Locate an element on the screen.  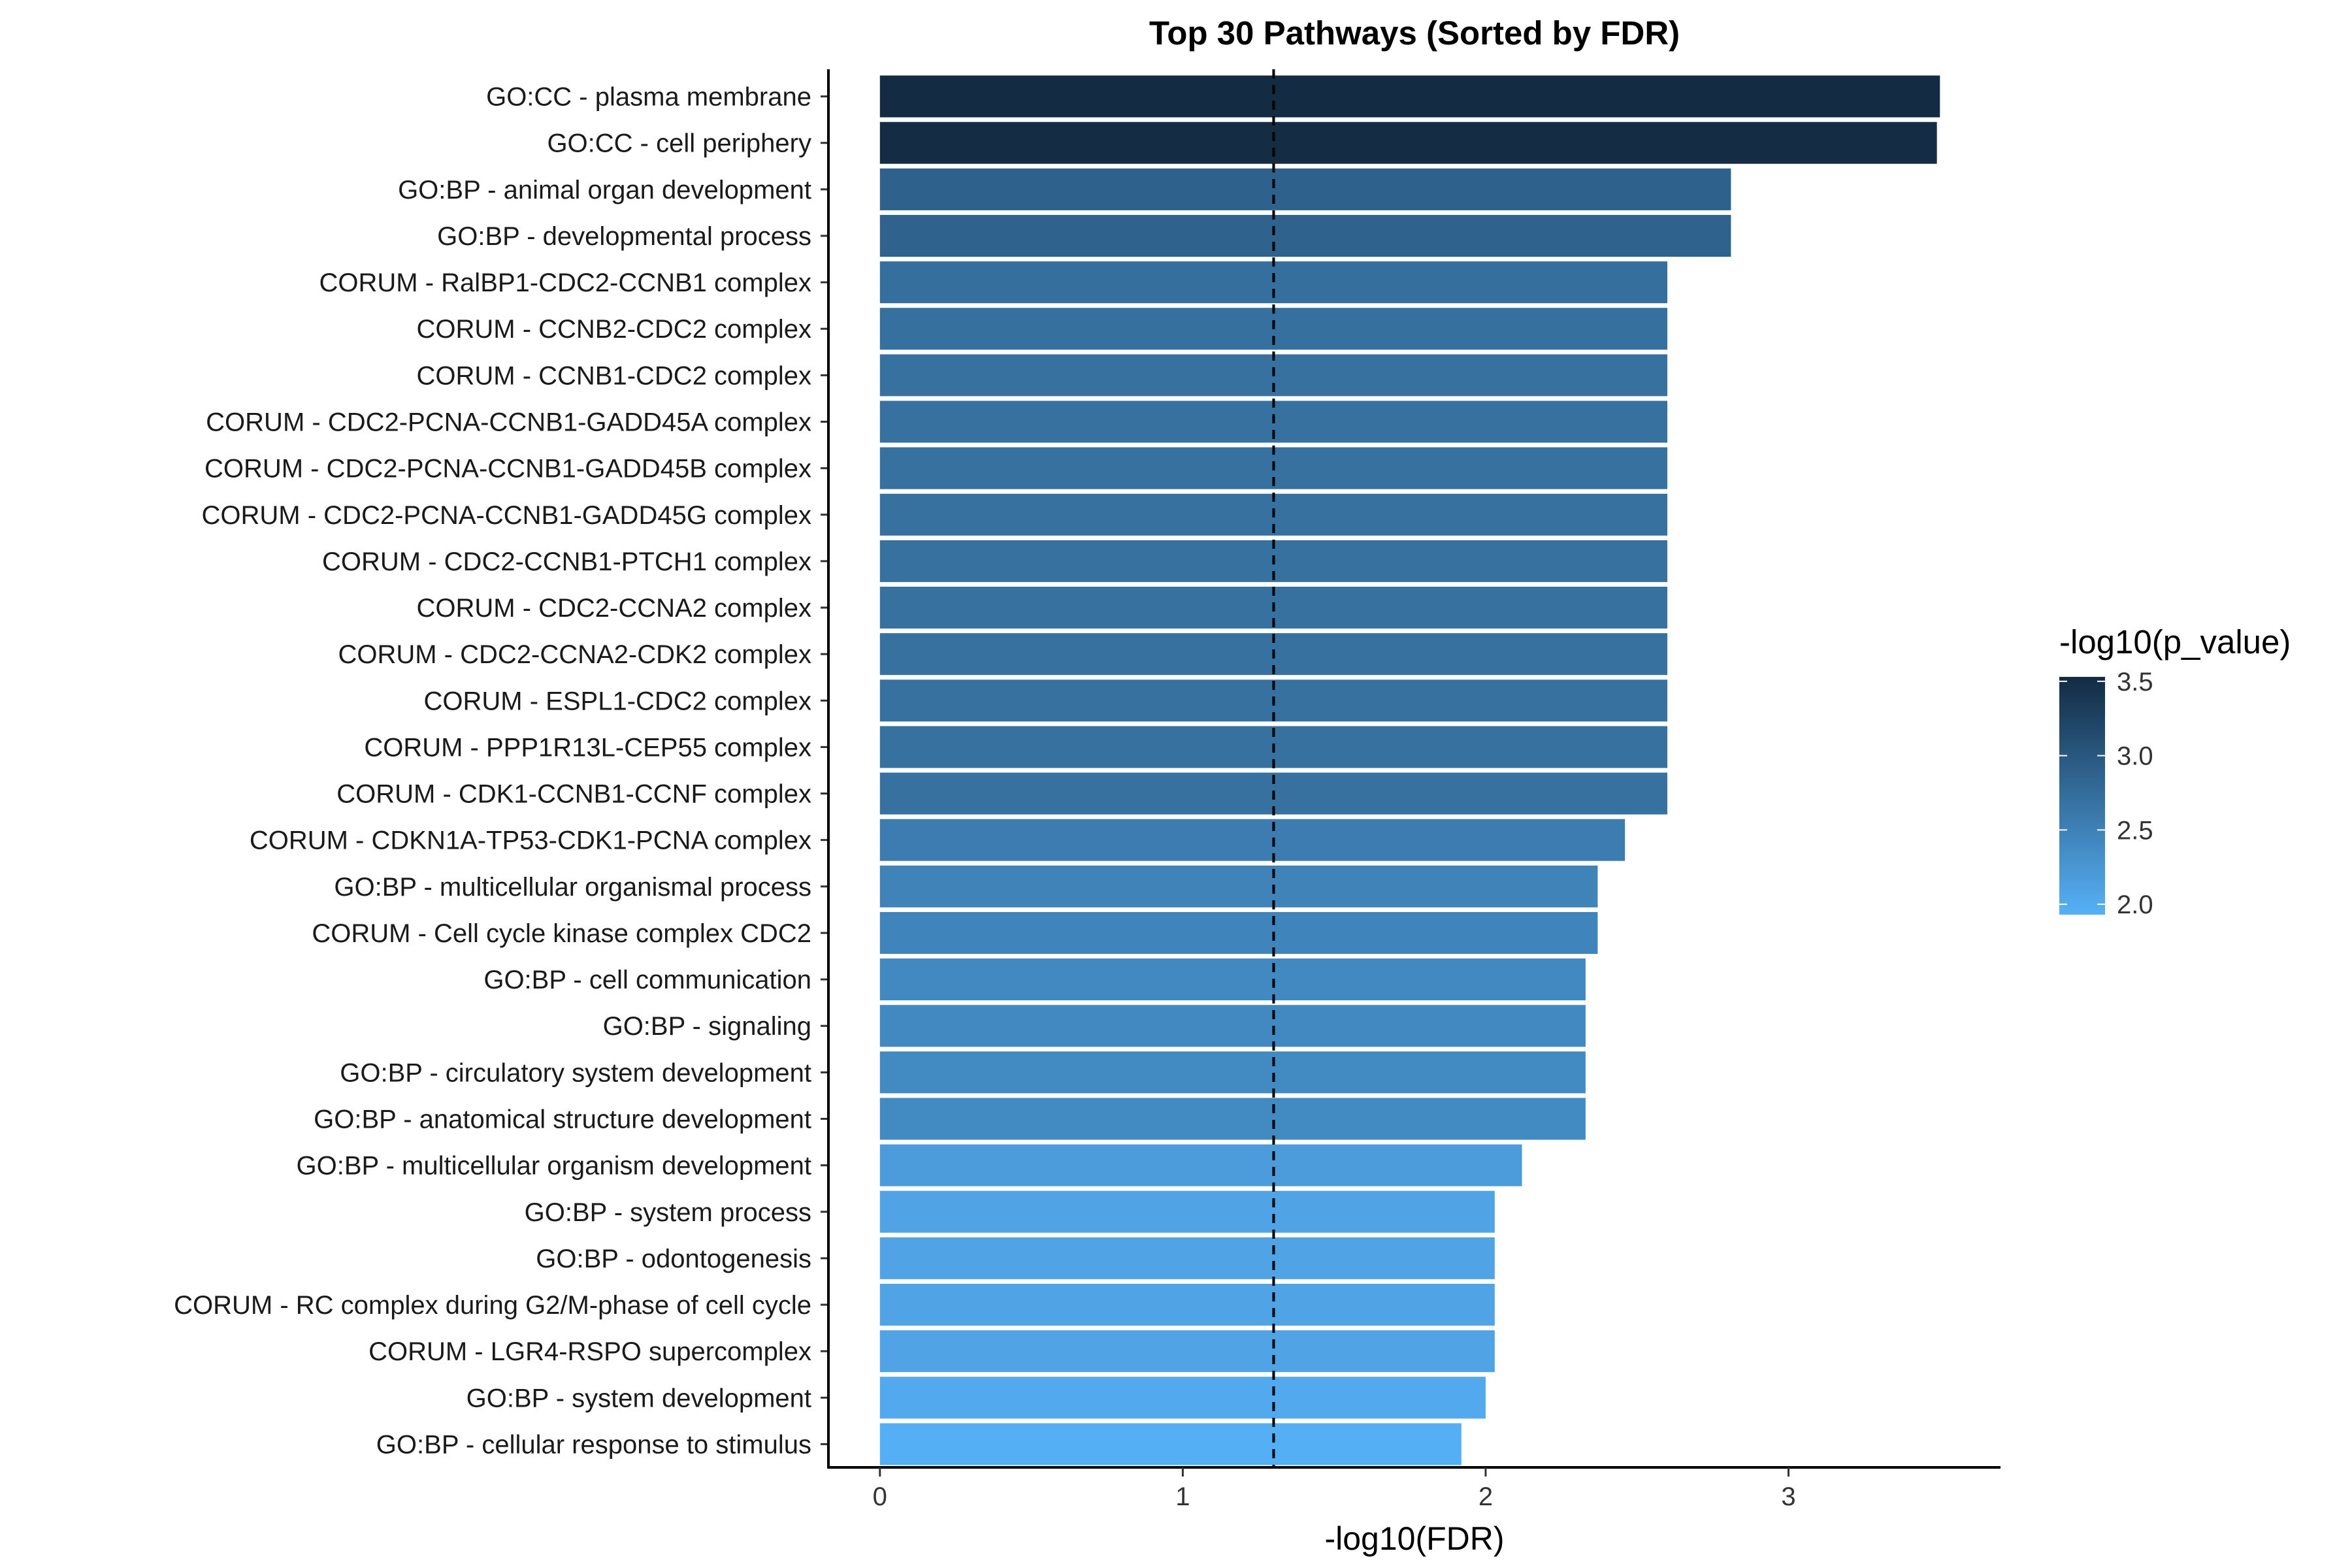
y-tick-label: CORUM - CCNB1-CDC2 complex is located at coordinates (613, 375).